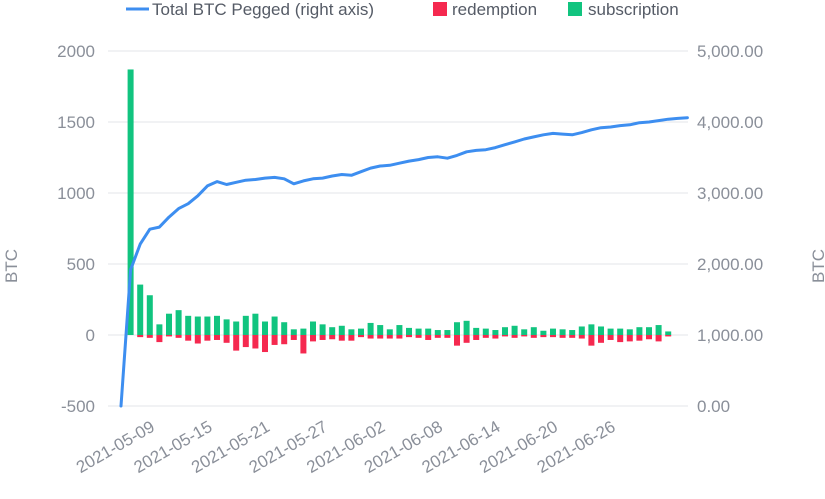 The width and height of the screenshot is (825, 499). I want to click on legend-item-redemption: redemption, so click(485, 9).